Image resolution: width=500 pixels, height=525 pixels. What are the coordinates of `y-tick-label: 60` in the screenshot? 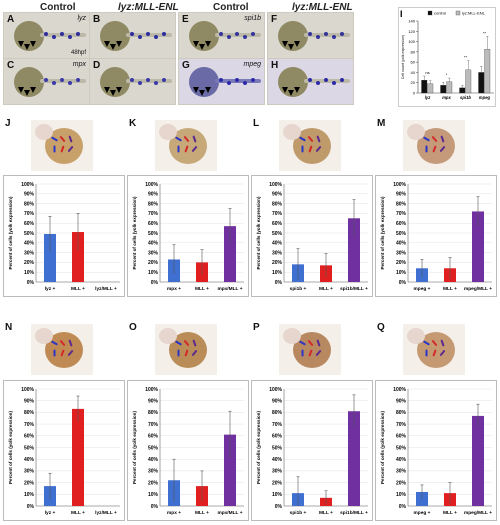 It's located at (413, 62).